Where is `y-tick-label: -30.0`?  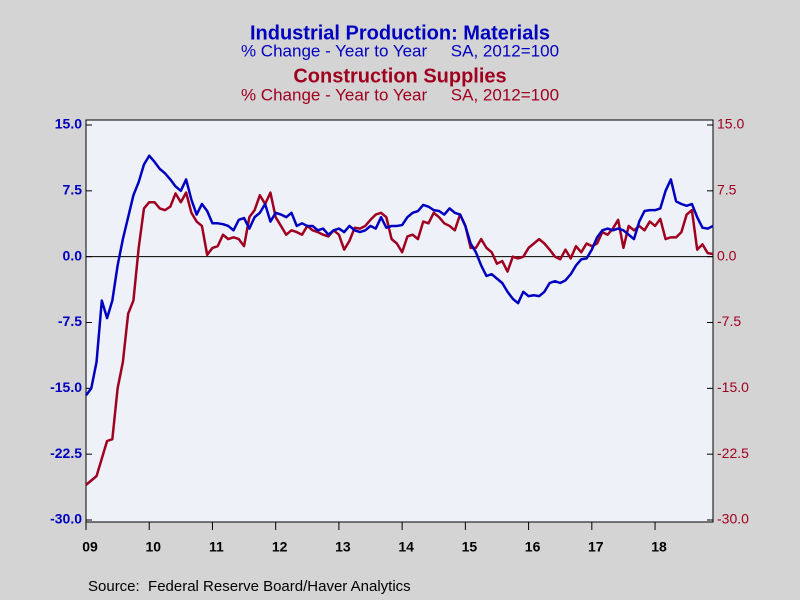
y-tick-label: -30.0 is located at coordinates (66, 519).